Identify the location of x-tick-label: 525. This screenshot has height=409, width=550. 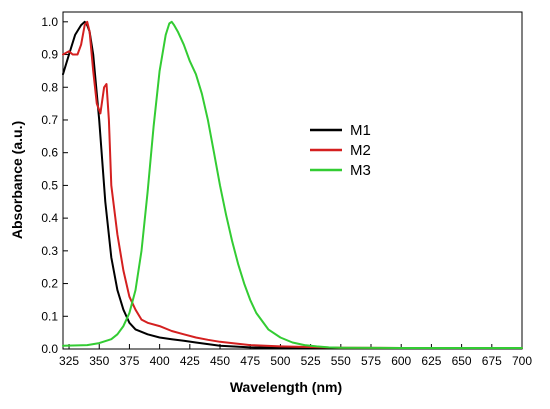
(311, 361).